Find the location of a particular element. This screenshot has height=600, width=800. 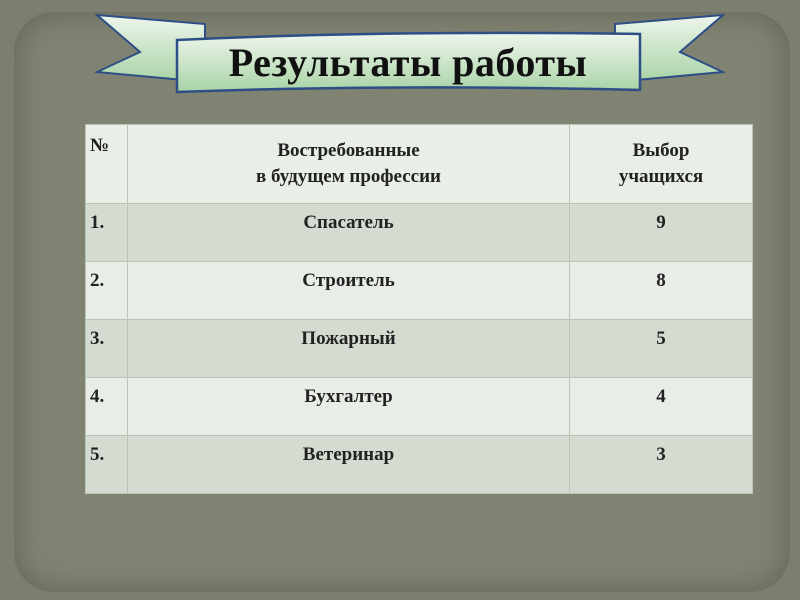

slide-title: Результаты работы is located at coordinates (408, 62).